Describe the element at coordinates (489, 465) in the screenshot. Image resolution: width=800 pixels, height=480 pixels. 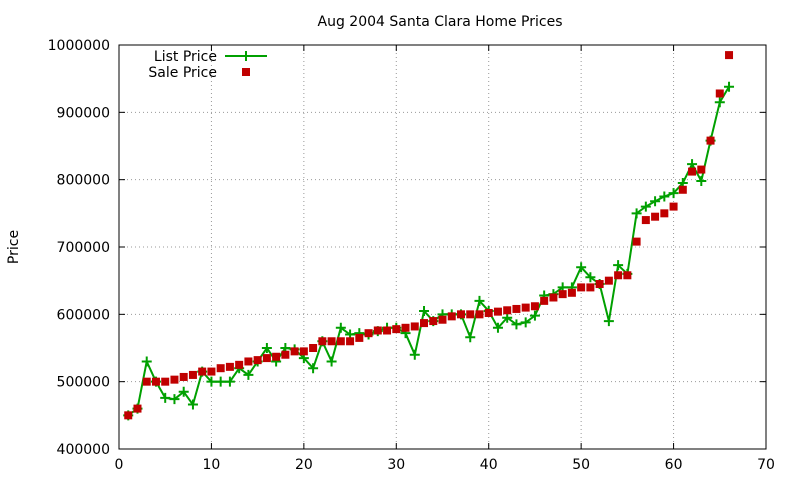
I see `x-tick-label: 40` at that location.